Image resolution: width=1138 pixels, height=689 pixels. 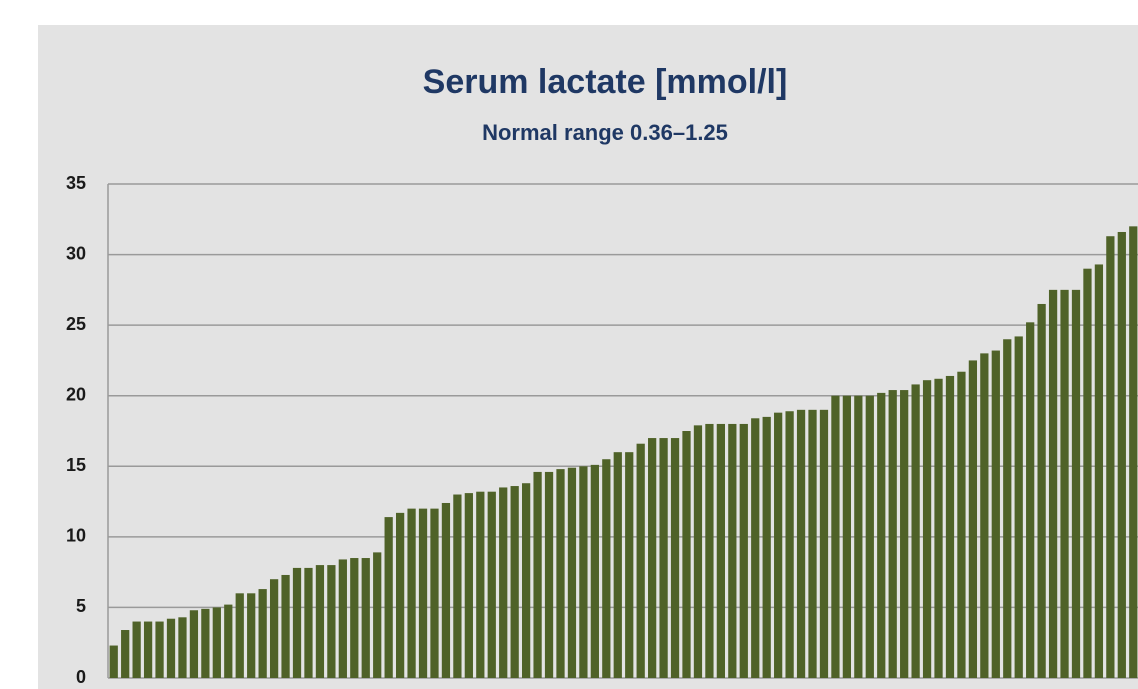 I want to click on chart-title: Serum lactate [mmol/l], so click(x=605, y=82).